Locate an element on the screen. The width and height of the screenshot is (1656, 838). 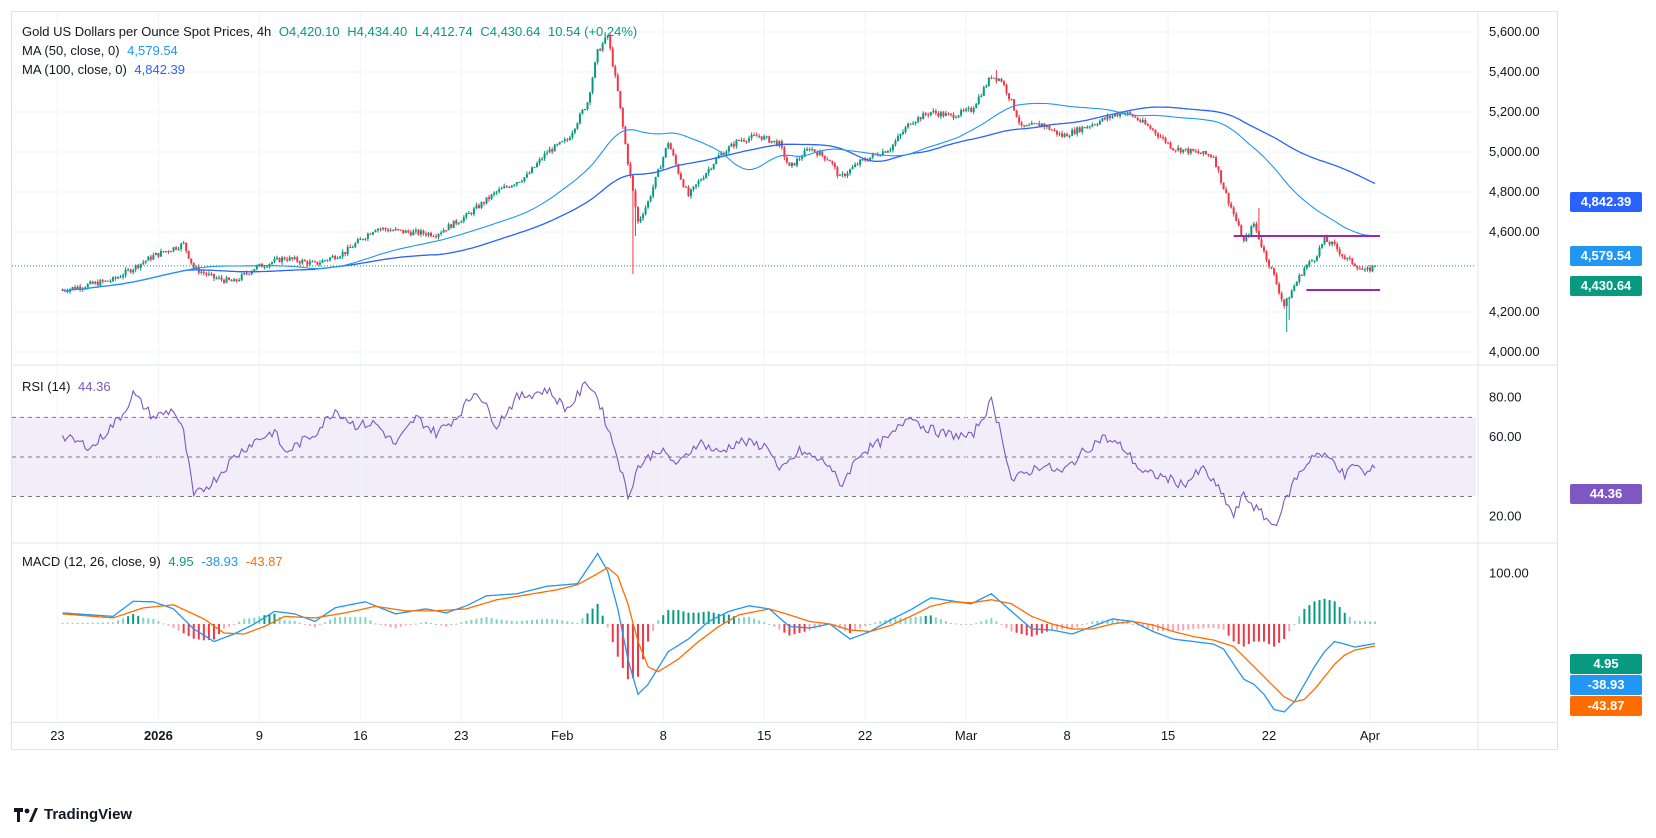
price-axis-tick: 4,200.00 is located at coordinates (1514, 311).